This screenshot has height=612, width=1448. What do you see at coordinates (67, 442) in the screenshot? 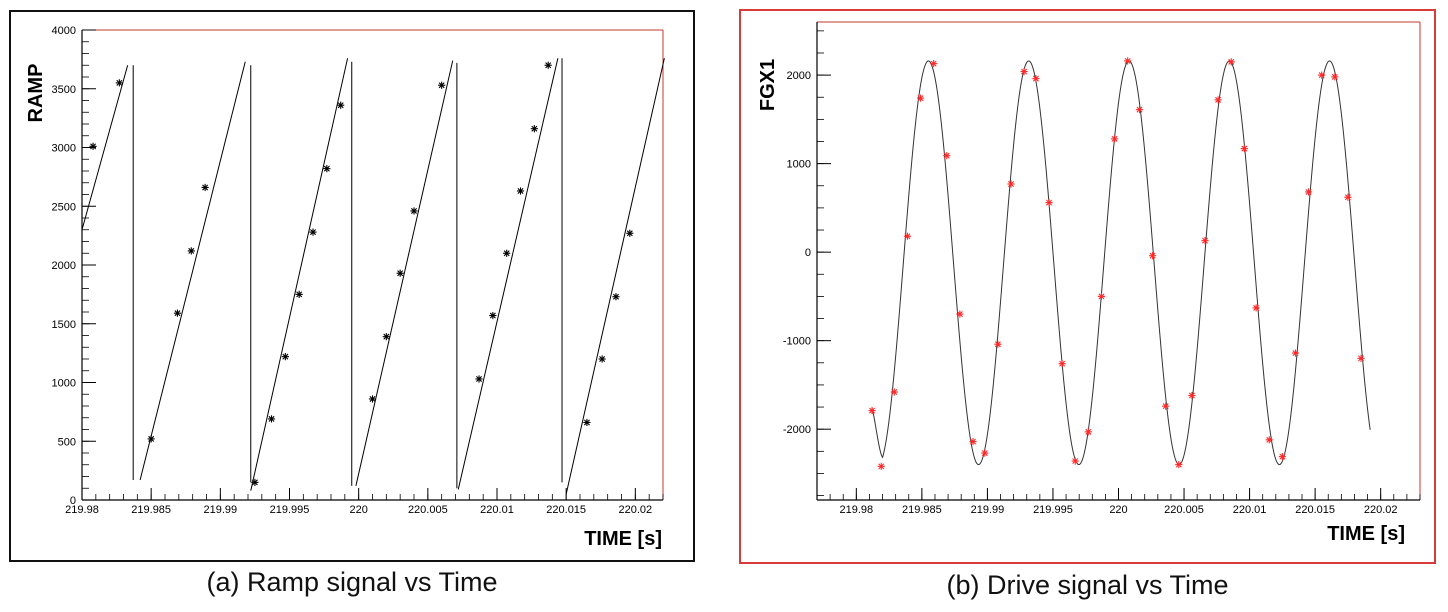
I see `y-tick-label: 500` at bounding box center [67, 442].